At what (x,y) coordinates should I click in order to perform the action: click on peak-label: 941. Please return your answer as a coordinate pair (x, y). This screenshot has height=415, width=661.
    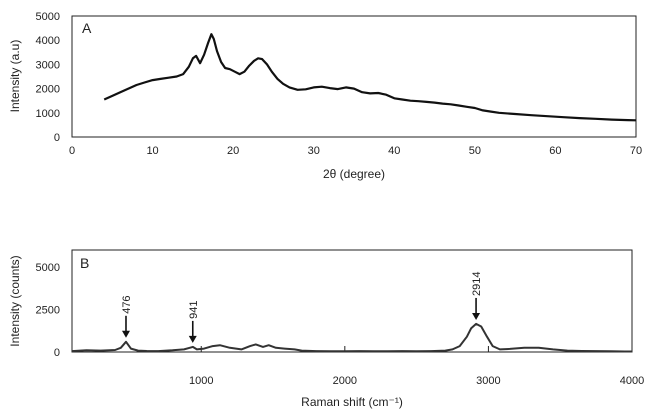
    Looking at the image, I should click on (194, 310).